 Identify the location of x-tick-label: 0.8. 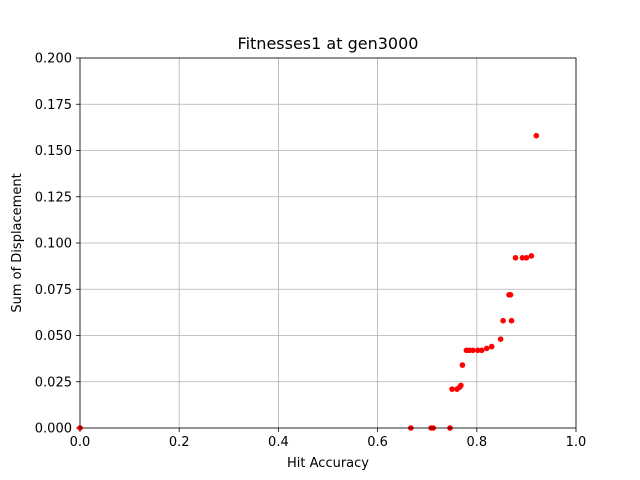
(476, 442).